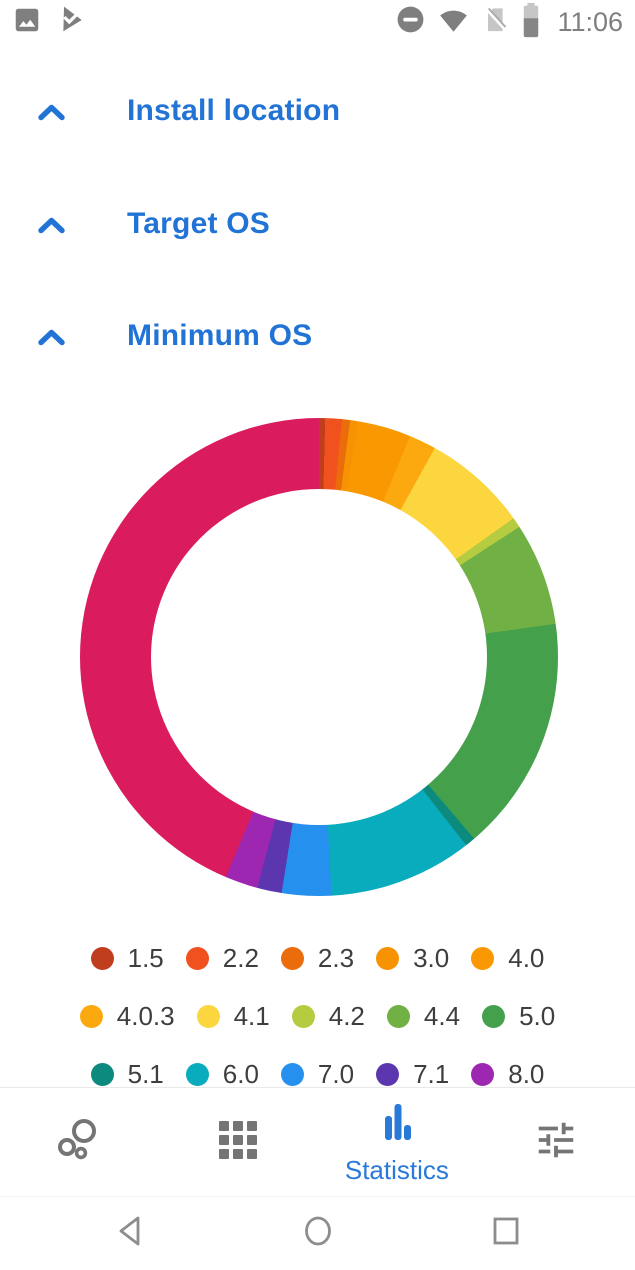  What do you see at coordinates (412, 1074) in the screenshot?
I see `legend-item: 7.1` at bounding box center [412, 1074].